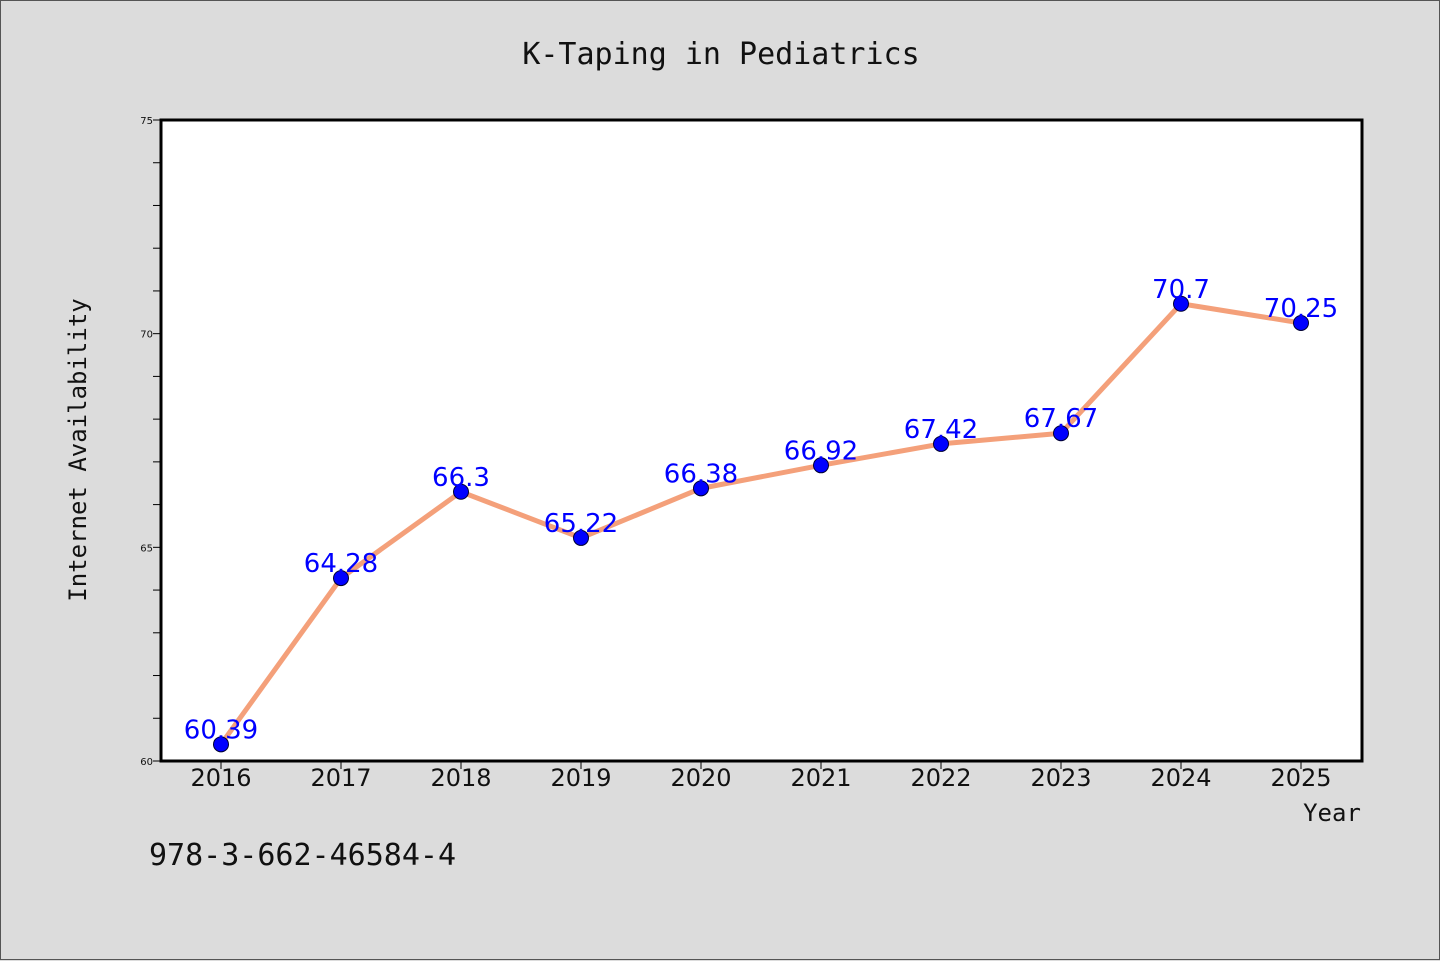 The image size is (1440, 961). I want to click on data-label: 70.7, so click(1181, 290).